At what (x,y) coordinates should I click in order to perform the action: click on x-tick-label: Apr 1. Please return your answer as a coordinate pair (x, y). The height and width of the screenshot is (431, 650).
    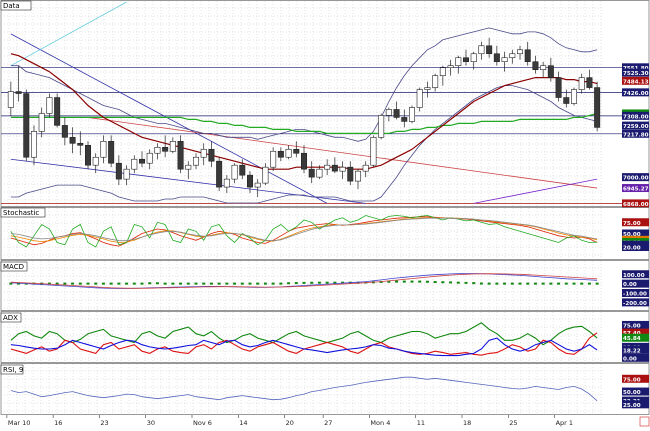
    Looking at the image, I should click on (564, 423).